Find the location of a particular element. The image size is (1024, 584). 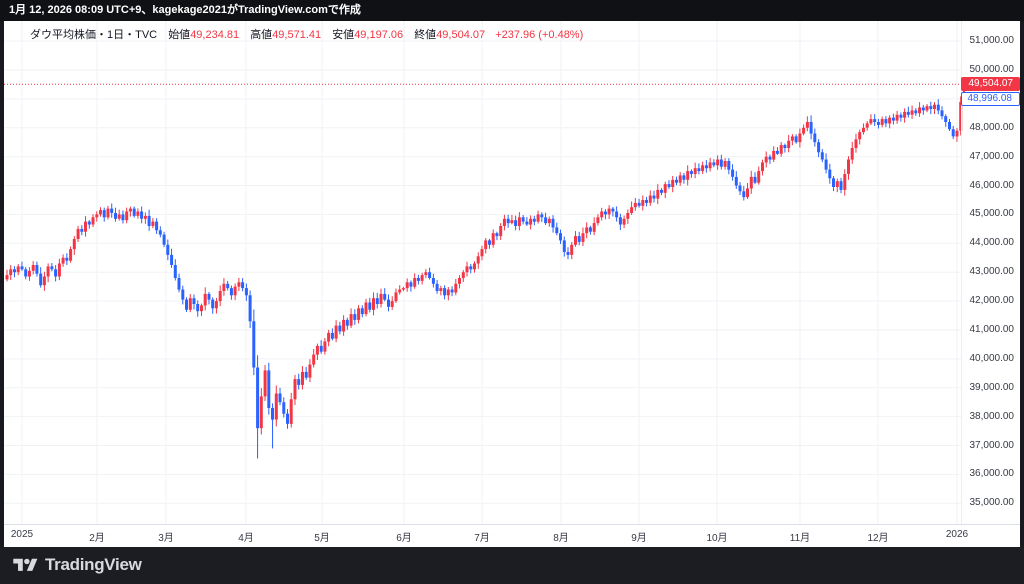

time-tick-label: 10月 is located at coordinates (717, 538).